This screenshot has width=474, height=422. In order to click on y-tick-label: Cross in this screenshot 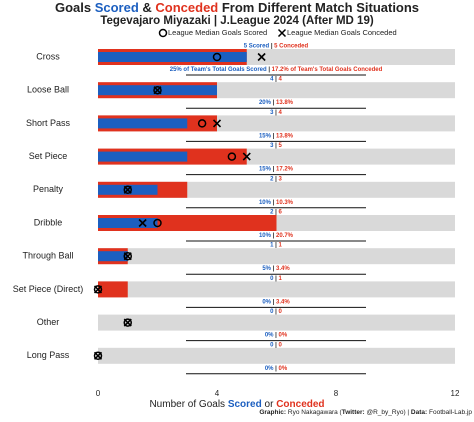, I will do `click(48, 56)`.